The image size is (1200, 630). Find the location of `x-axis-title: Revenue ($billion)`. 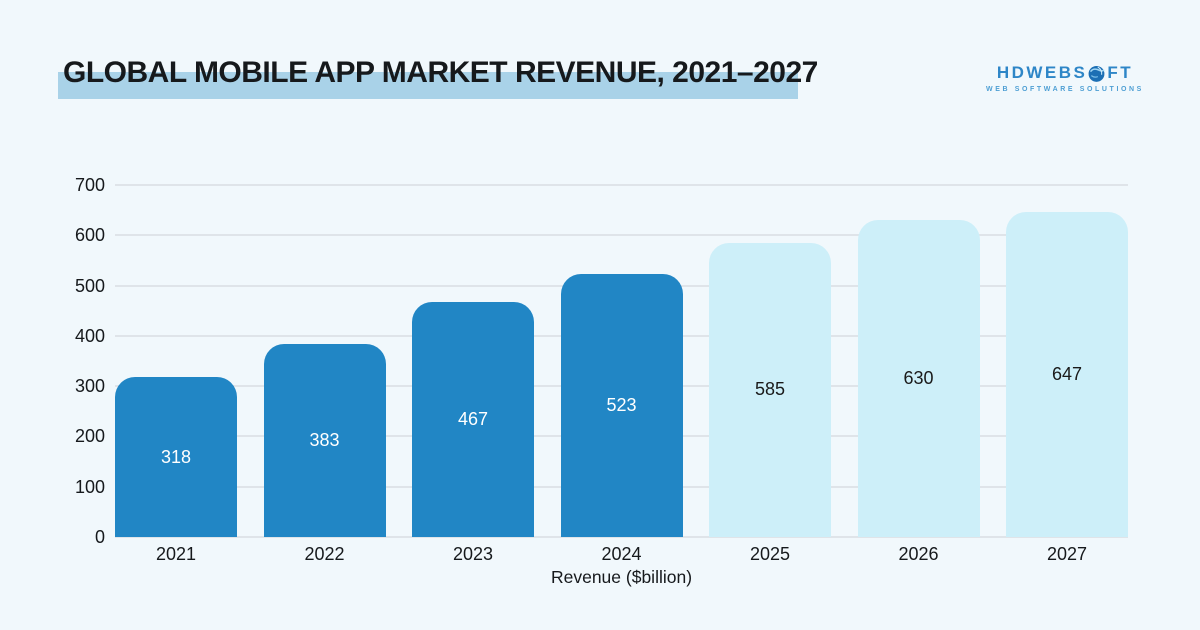

x-axis-title: Revenue ($billion) is located at coordinates (621, 577).